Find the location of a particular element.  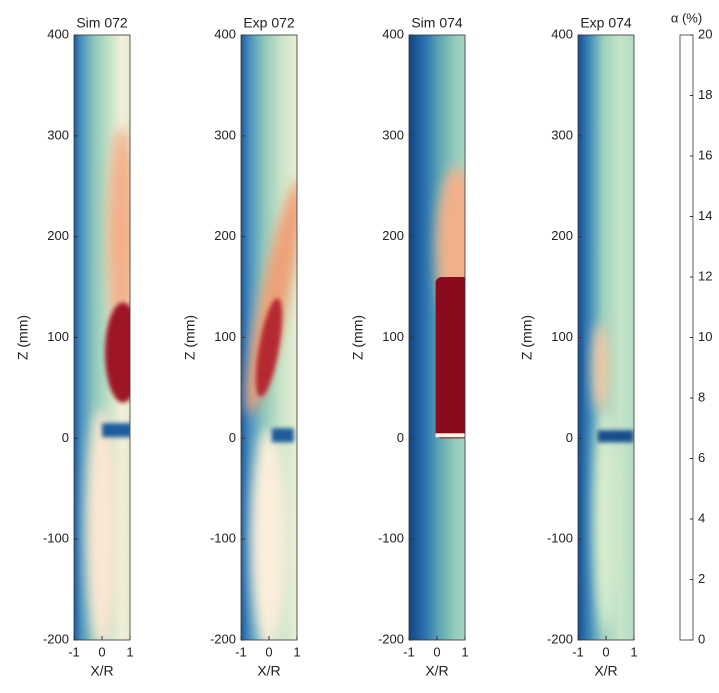

colorbar-tick-label: 18 is located at coordinates (705, 94).